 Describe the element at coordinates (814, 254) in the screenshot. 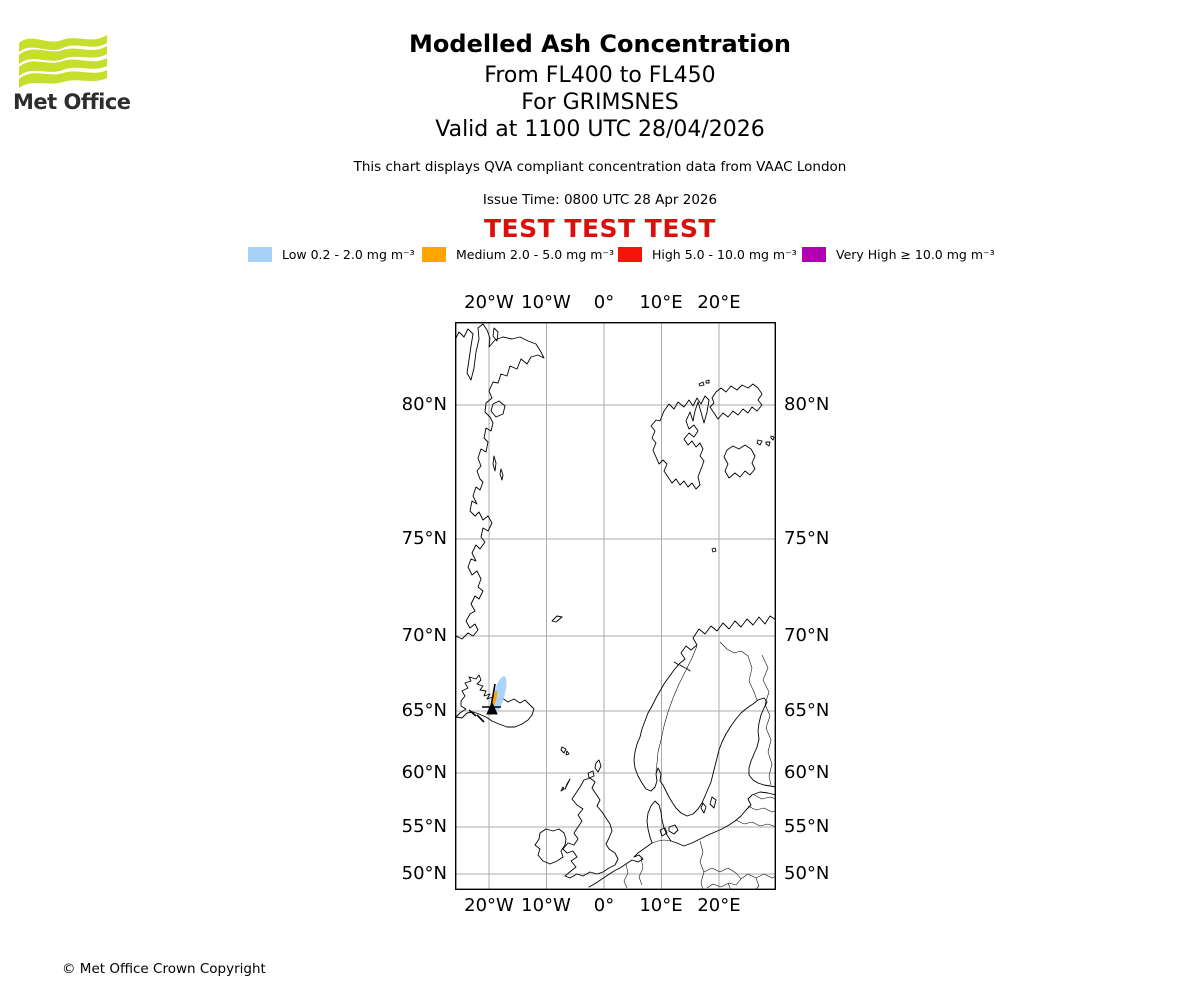

I see `legend-swatch-very-high` at that location.